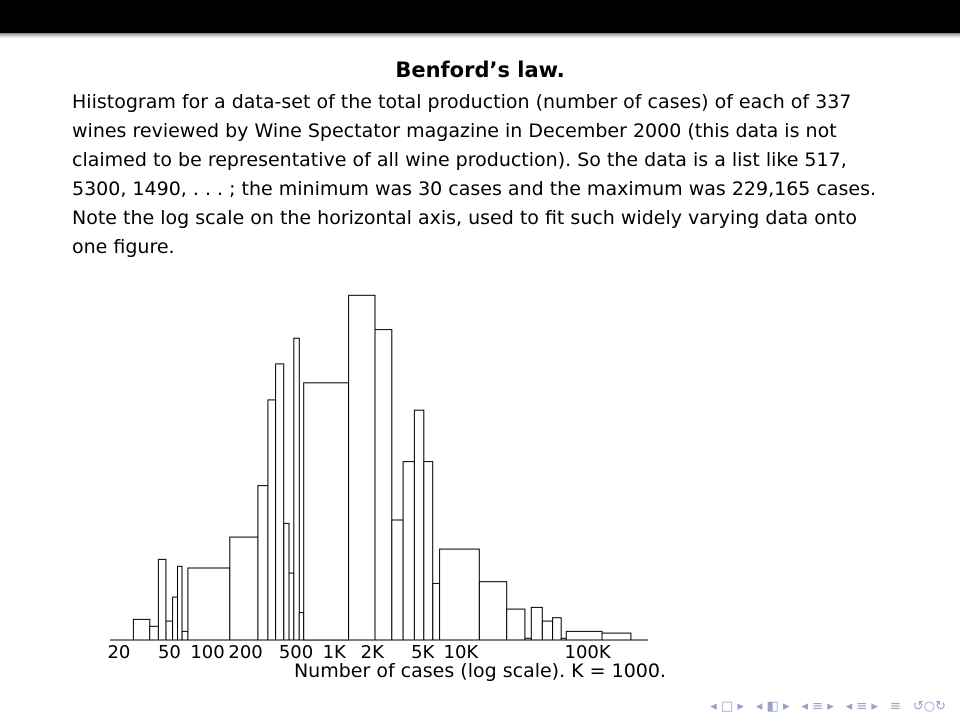 The height and width of the screenshot is (720, 960). Describe the element at coordinates (480, 35) in the screenshot. I see `slide-header-shadow` at that location.